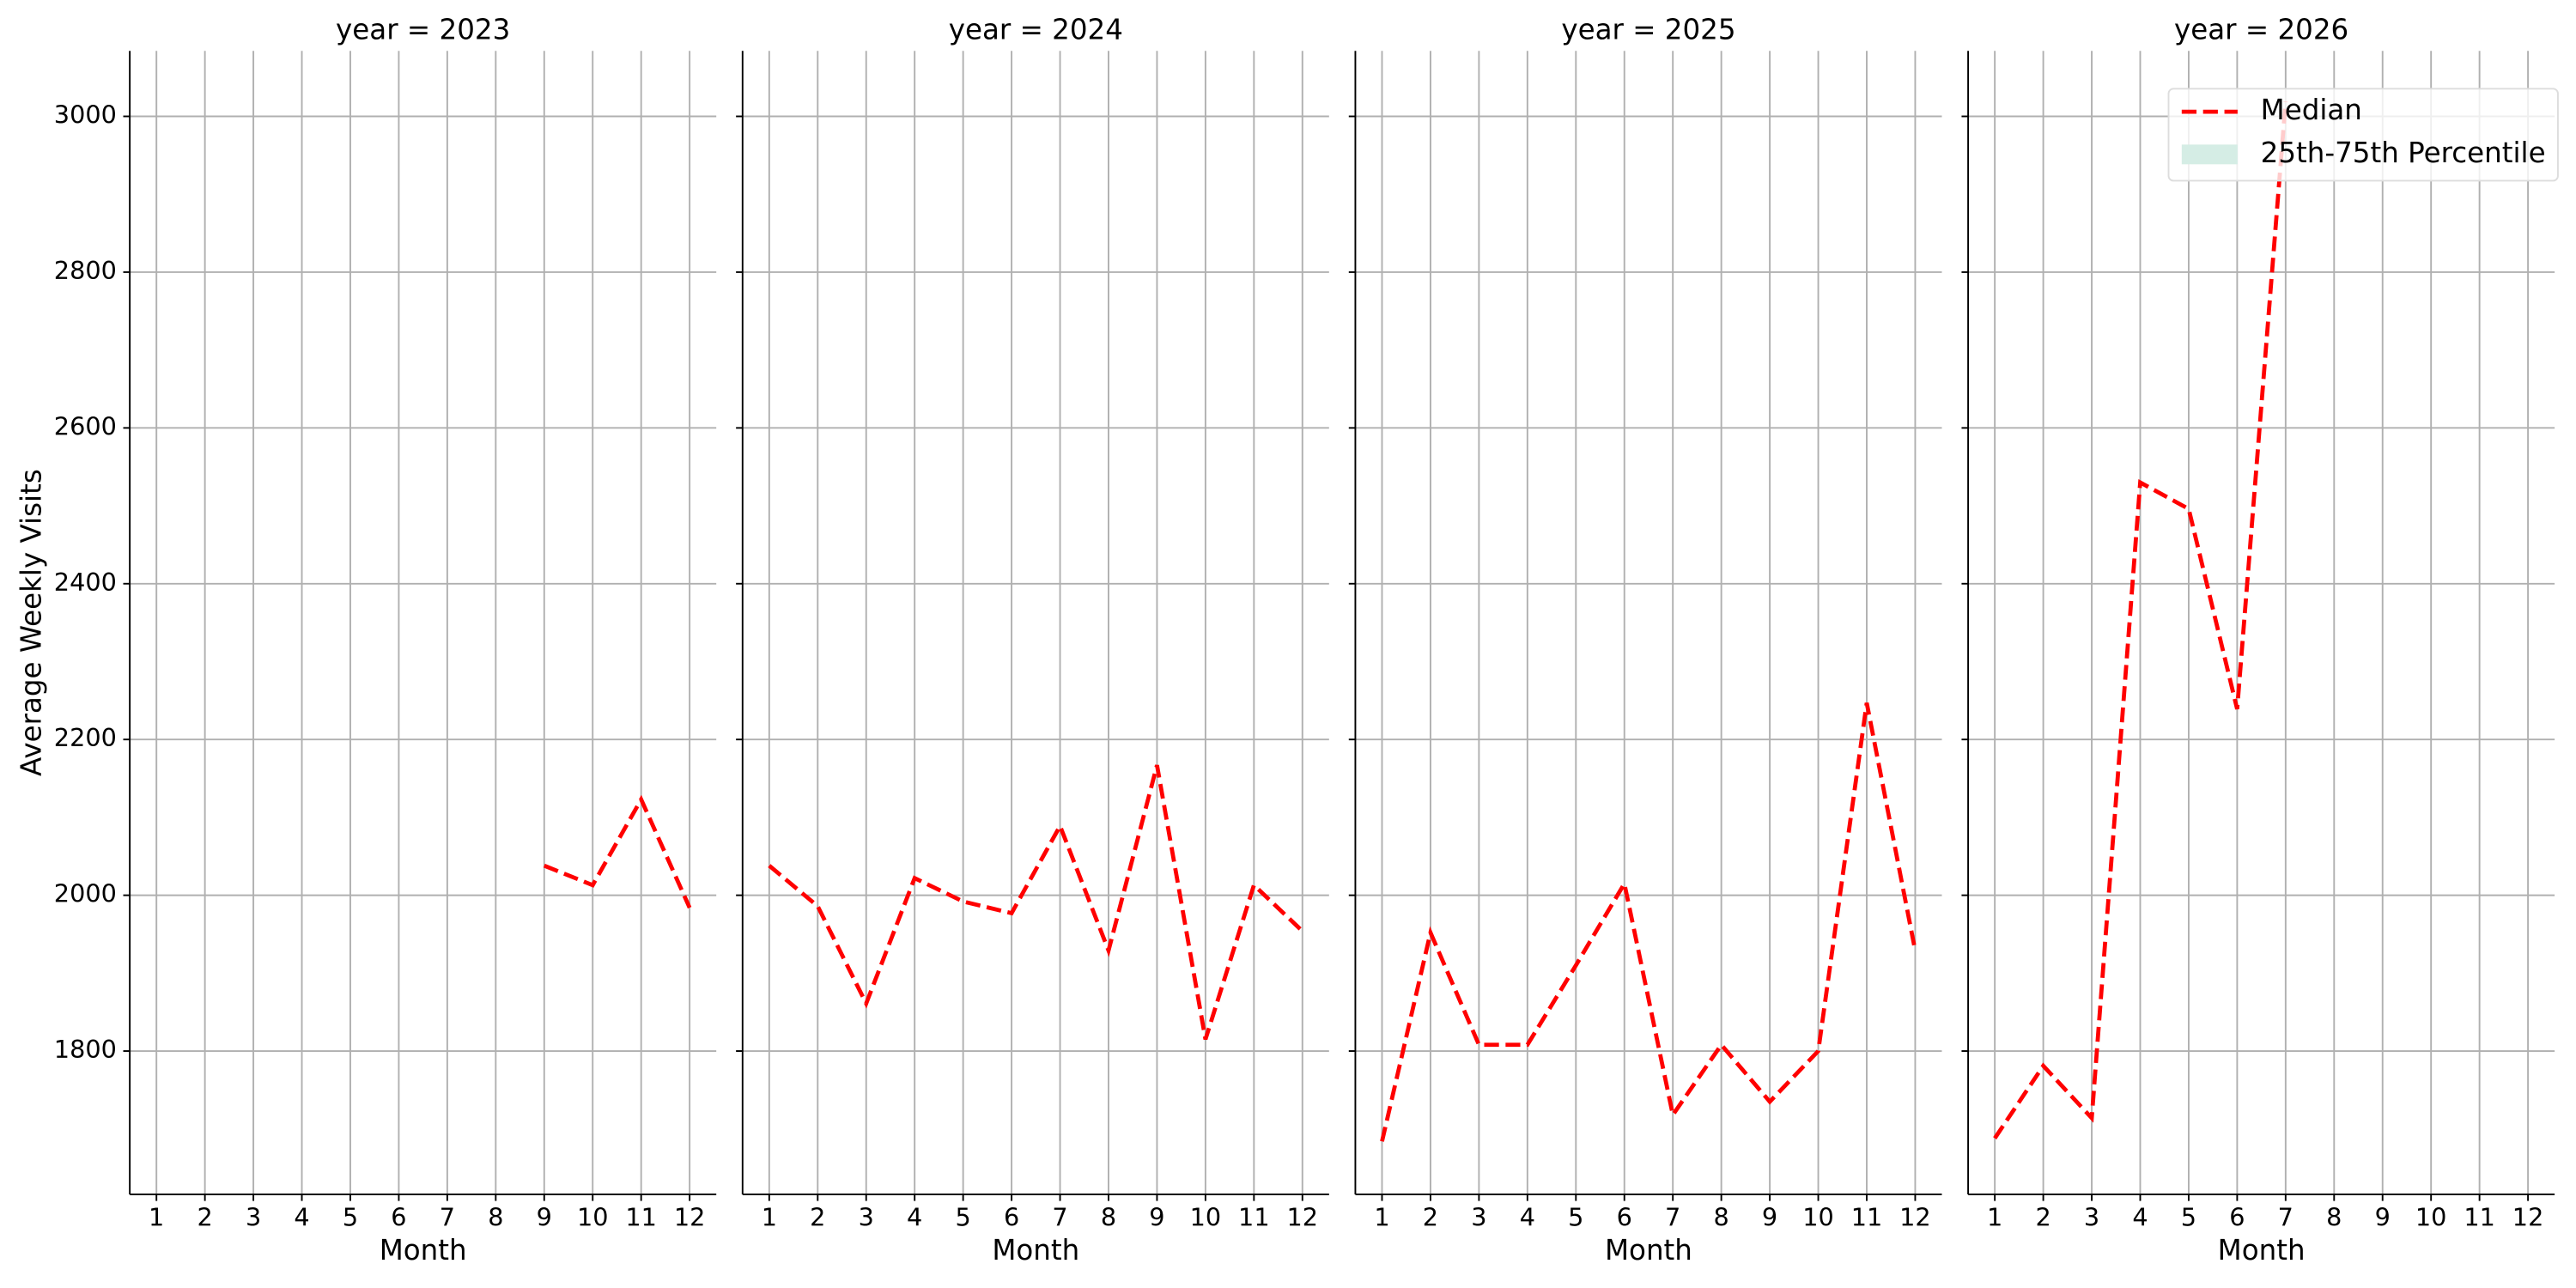 The width and height of the screenshot is (2576, 1288). Describe the element at coordinates (2404, 153) in the screenshot. I see `legend-label: 25th-75th Percentile` at that location.